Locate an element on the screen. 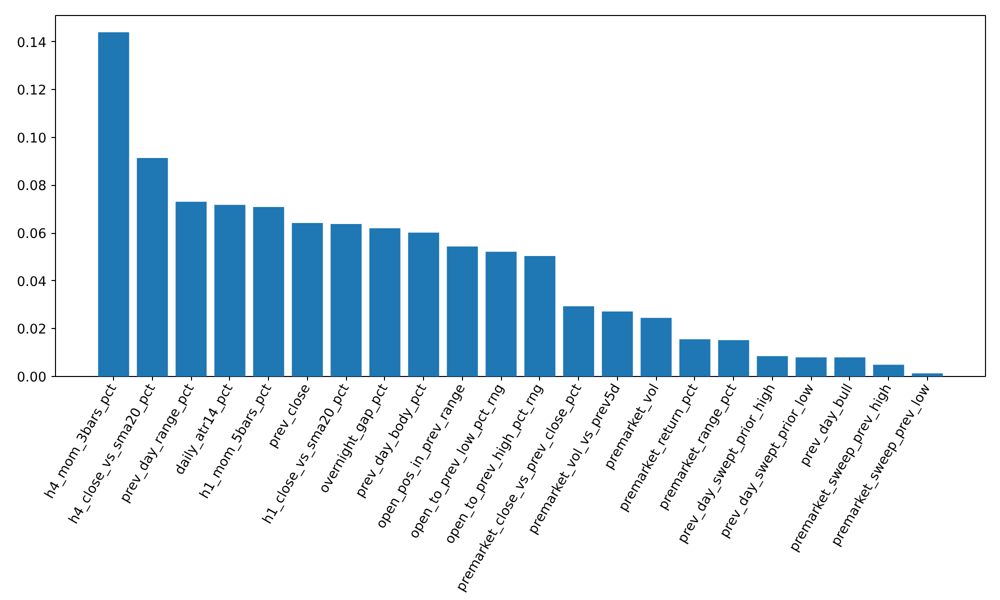 The height and width of the screenshot is (600, 1000). y-tick-label: 0.12 is located at coordinates (31, 91).